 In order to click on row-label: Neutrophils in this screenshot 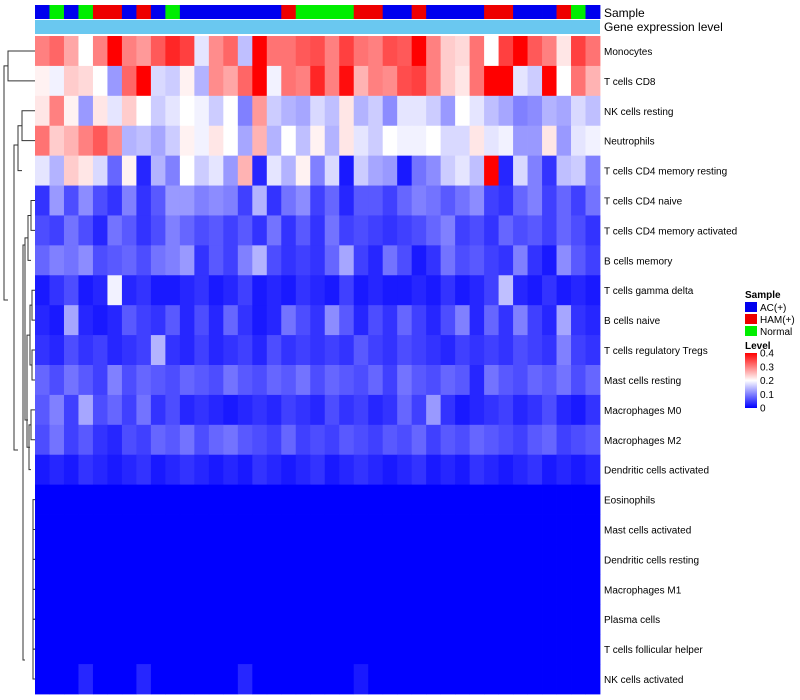, I will do `click(629, 142)`.